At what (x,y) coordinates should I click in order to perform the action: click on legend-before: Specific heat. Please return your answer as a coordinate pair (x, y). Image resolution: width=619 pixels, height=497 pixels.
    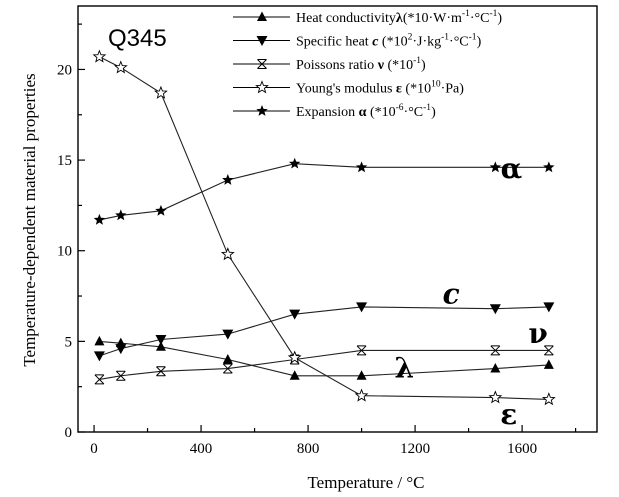
    Looking at the image, I should click on (334, 42).